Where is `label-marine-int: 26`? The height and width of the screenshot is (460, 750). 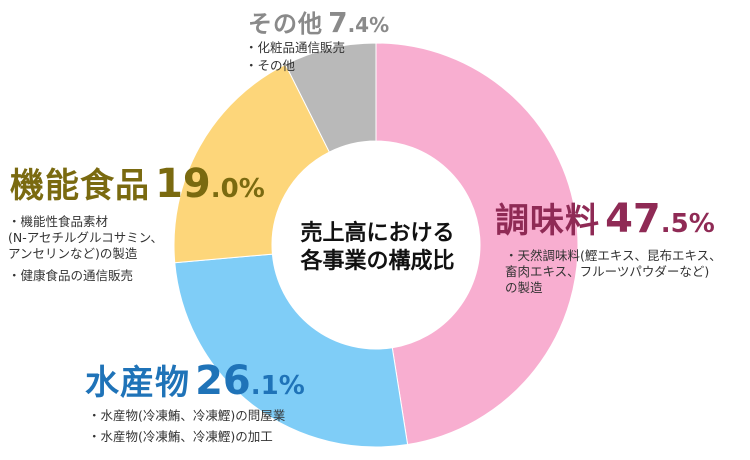 label-marine-int: 26 is located at coordinates (223, 381).